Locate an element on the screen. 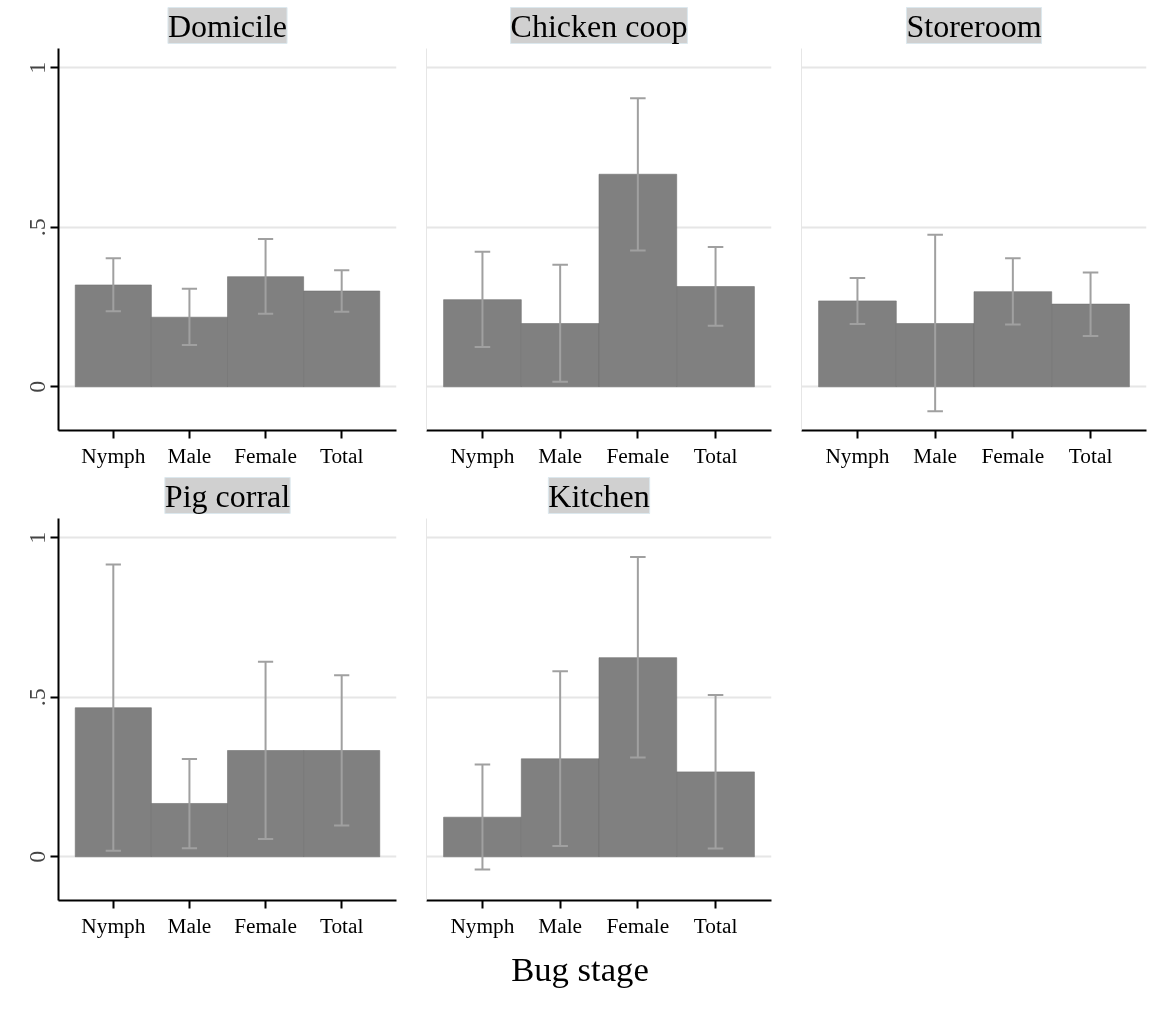 The height and width of the screenshot is (1019, 1158). chart-title: Chicken coop is located at coordinates (599, 25).